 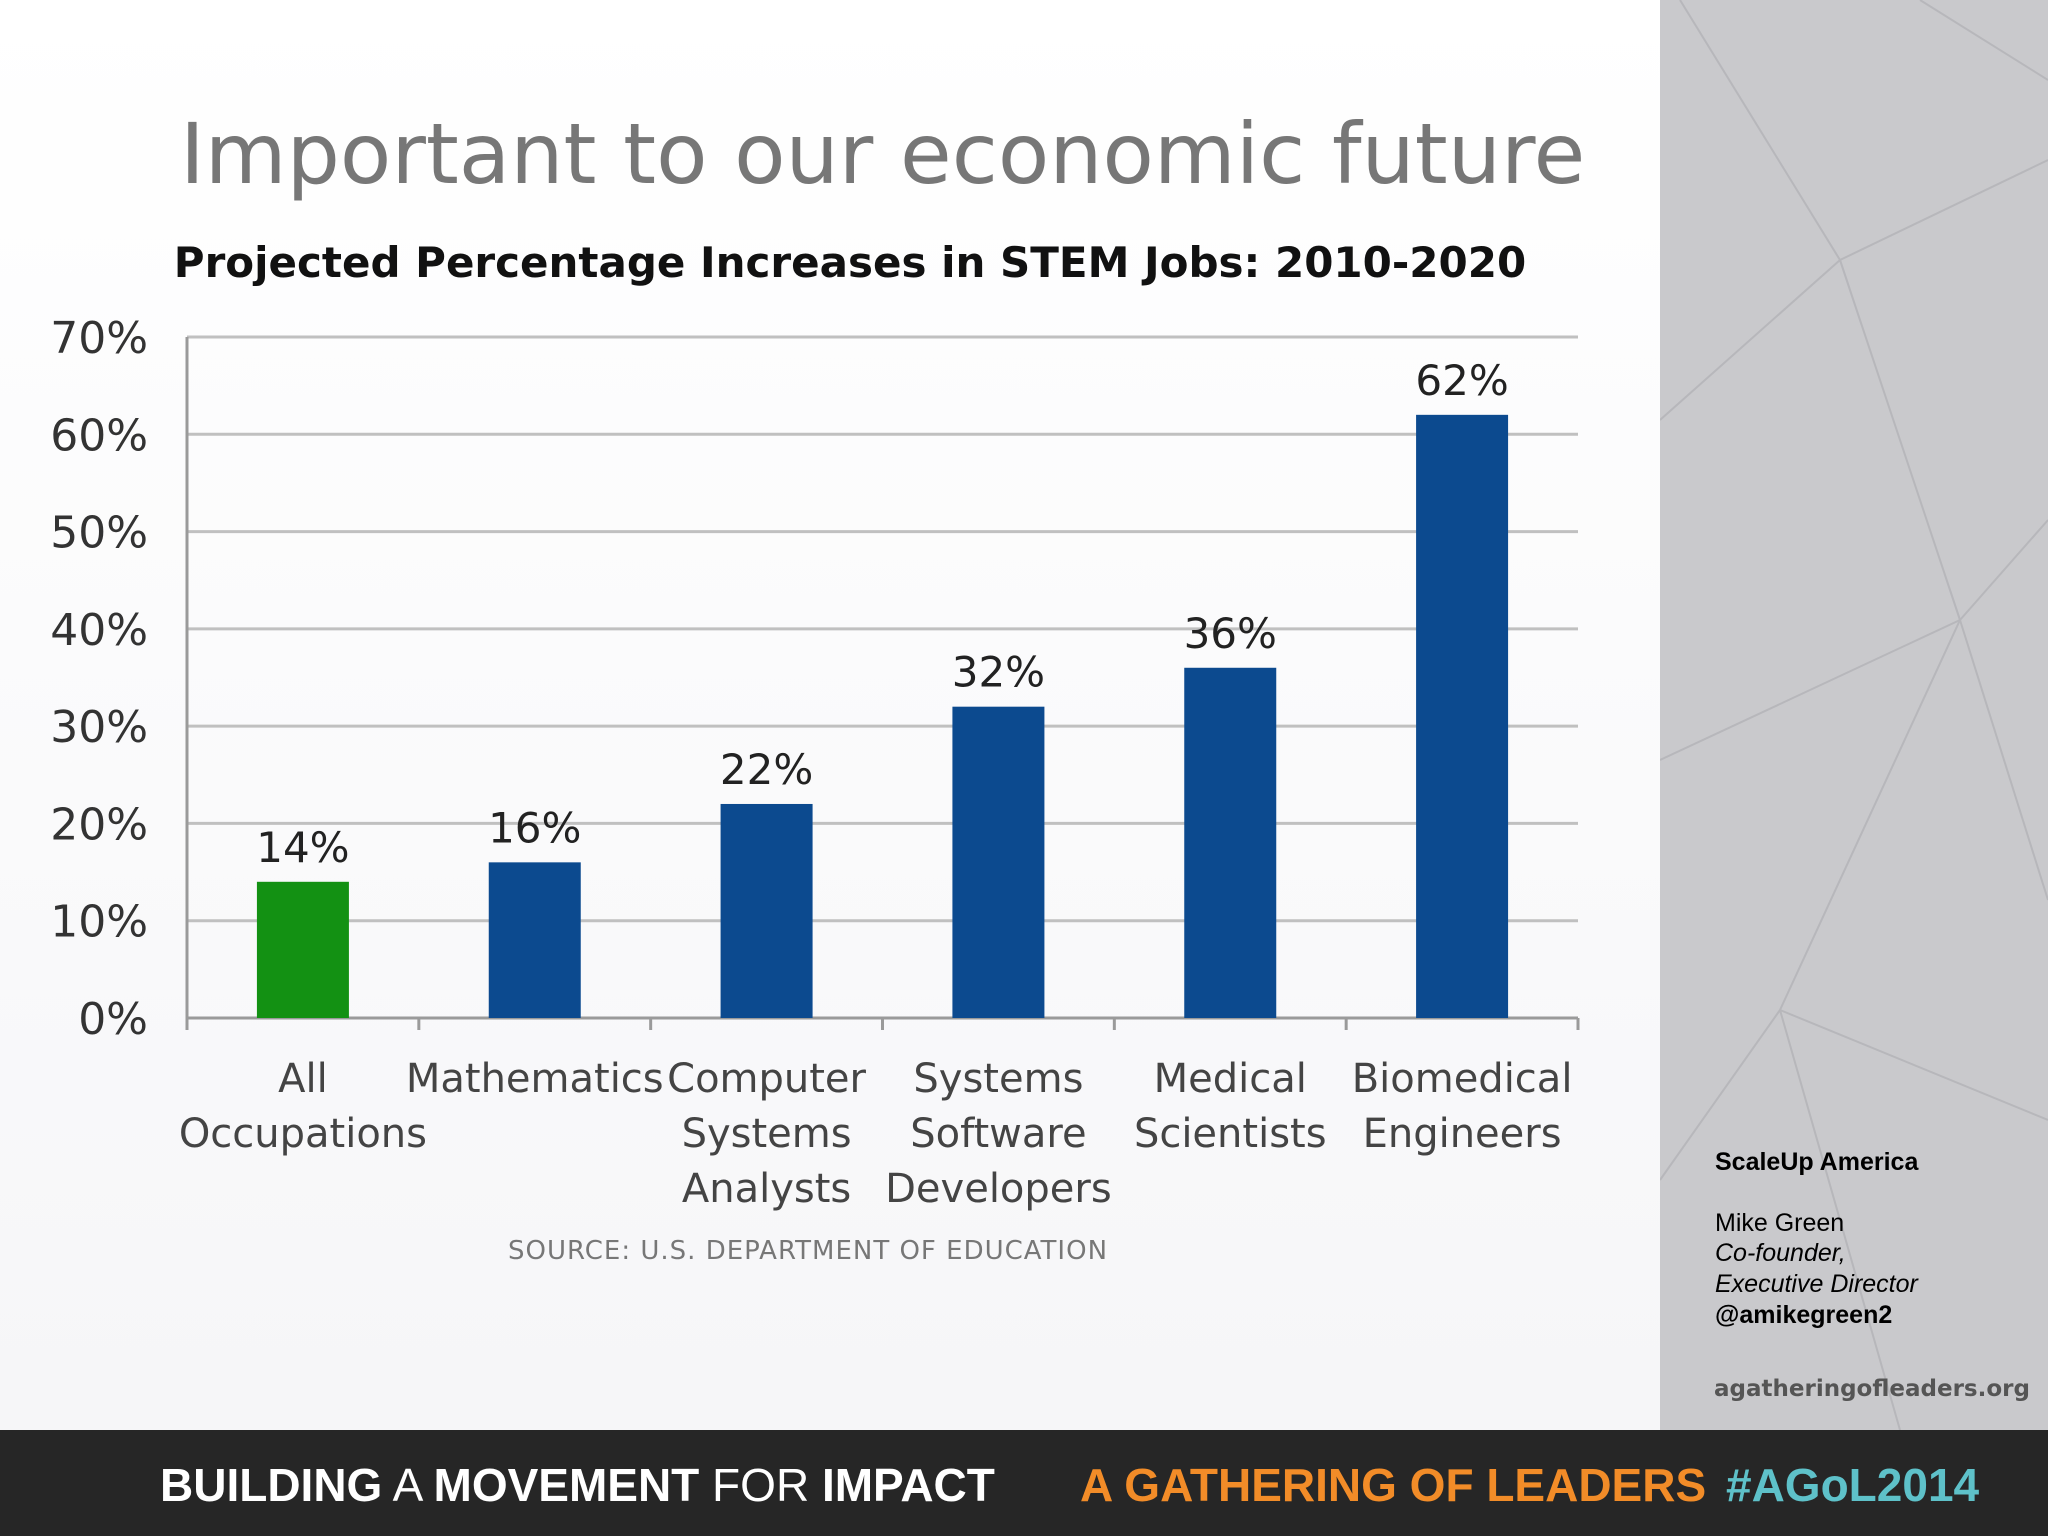 I want to click on x-category-label: Developers, so click(x=998, y=1189).